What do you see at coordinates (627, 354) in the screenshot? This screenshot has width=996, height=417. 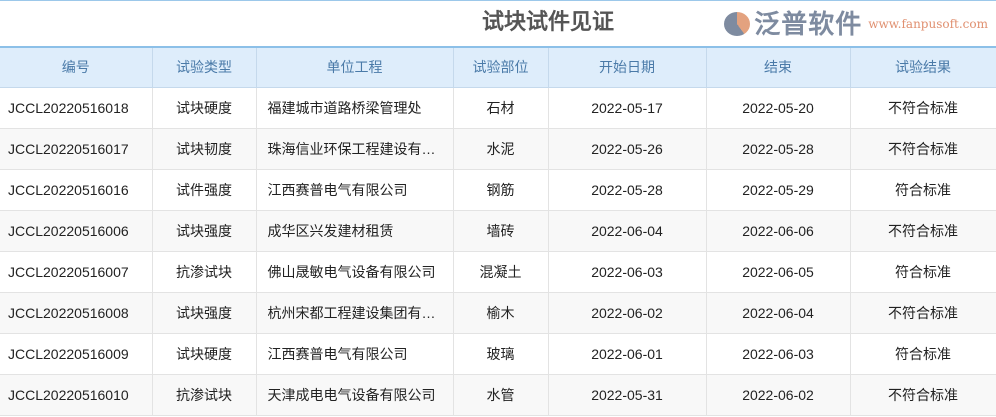 I see `table-cell: 2022-06-01` at bounding box center [627, 354].